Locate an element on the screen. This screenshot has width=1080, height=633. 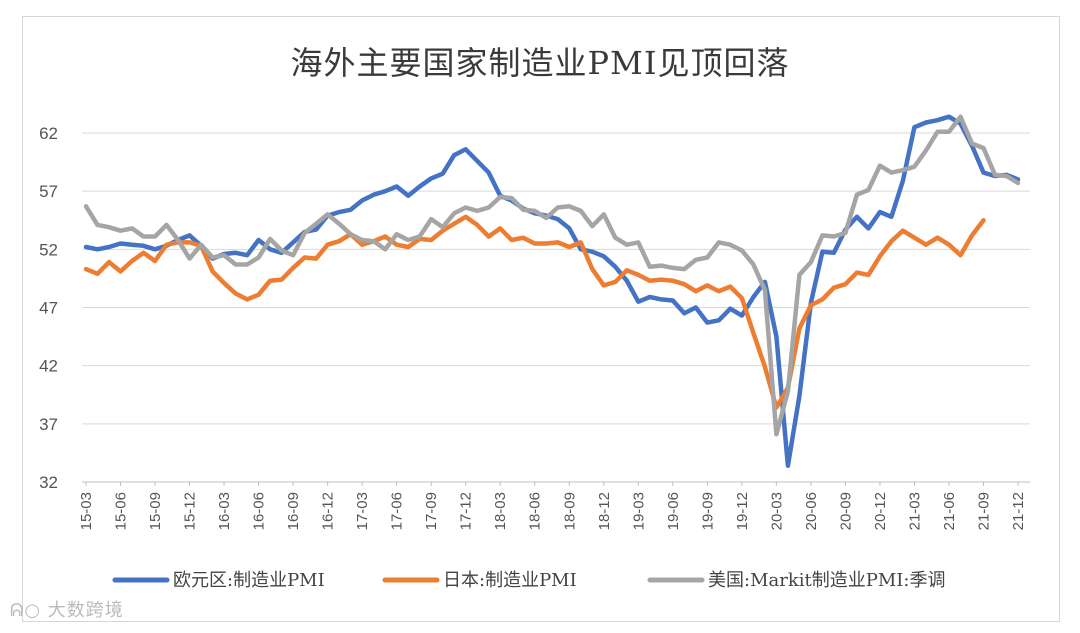
x-tick-label: 21-06 is located at coordinates (949, 511).